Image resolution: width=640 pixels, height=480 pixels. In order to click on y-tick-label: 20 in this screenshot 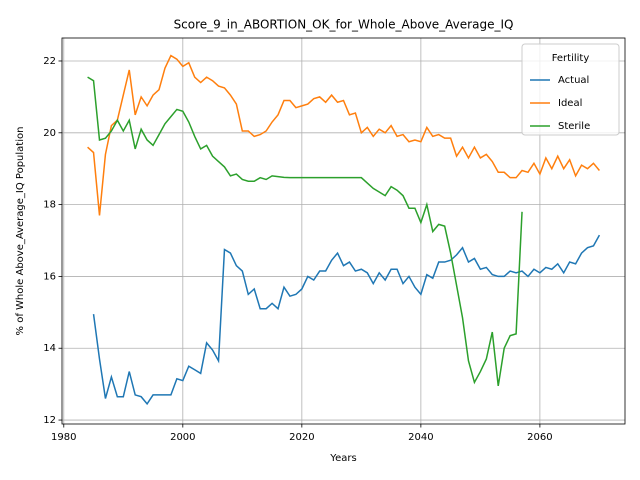, I will do `click(49, 133)`.